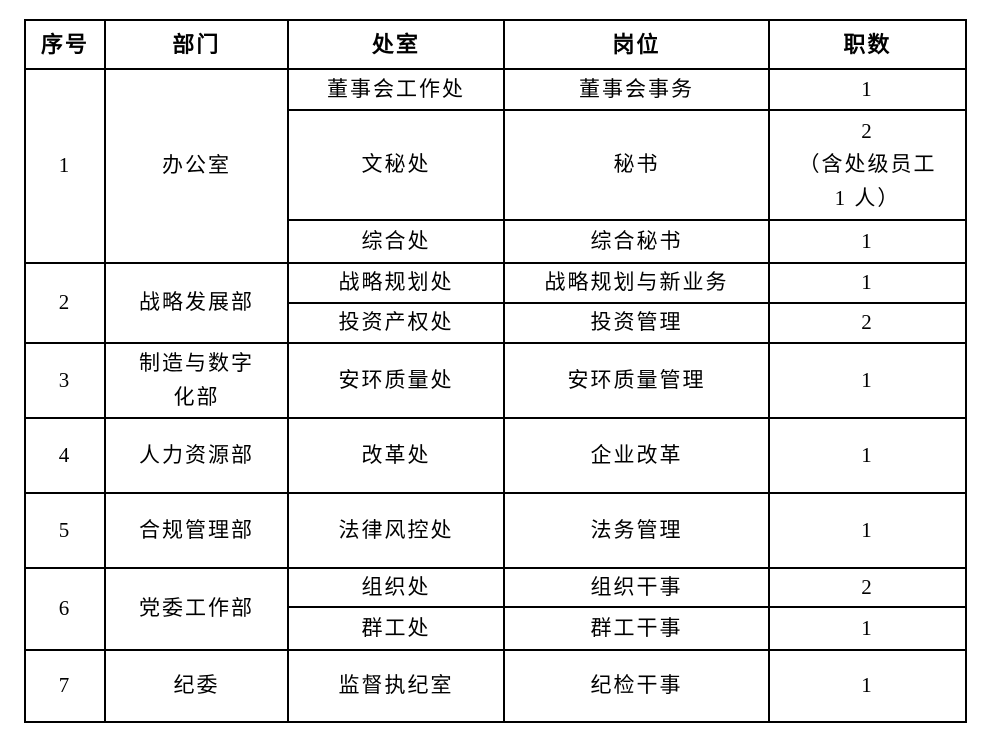  What do you see at coordinates (196, 380) in the screenshot?
I see `cell-department: 制造与数字 化部` at bounding box center [196, 380].